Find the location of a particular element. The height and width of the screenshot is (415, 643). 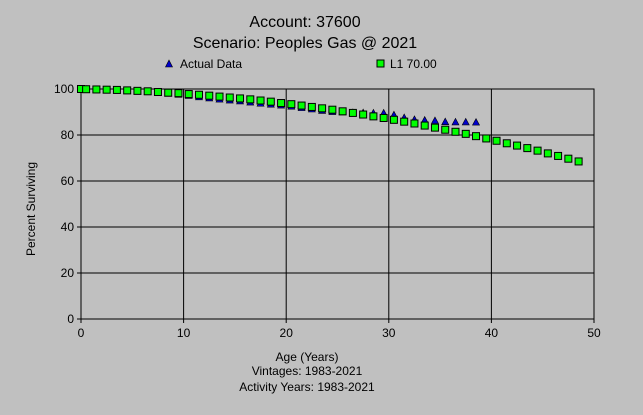

y-tick-label: 60 is located at coordinates (68, 181).